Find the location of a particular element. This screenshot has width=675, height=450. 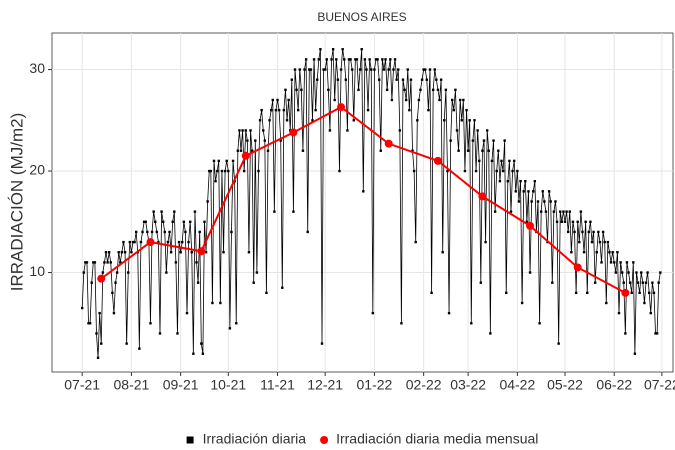

y-tick-label: 20 is located at coordinates (37, 170).